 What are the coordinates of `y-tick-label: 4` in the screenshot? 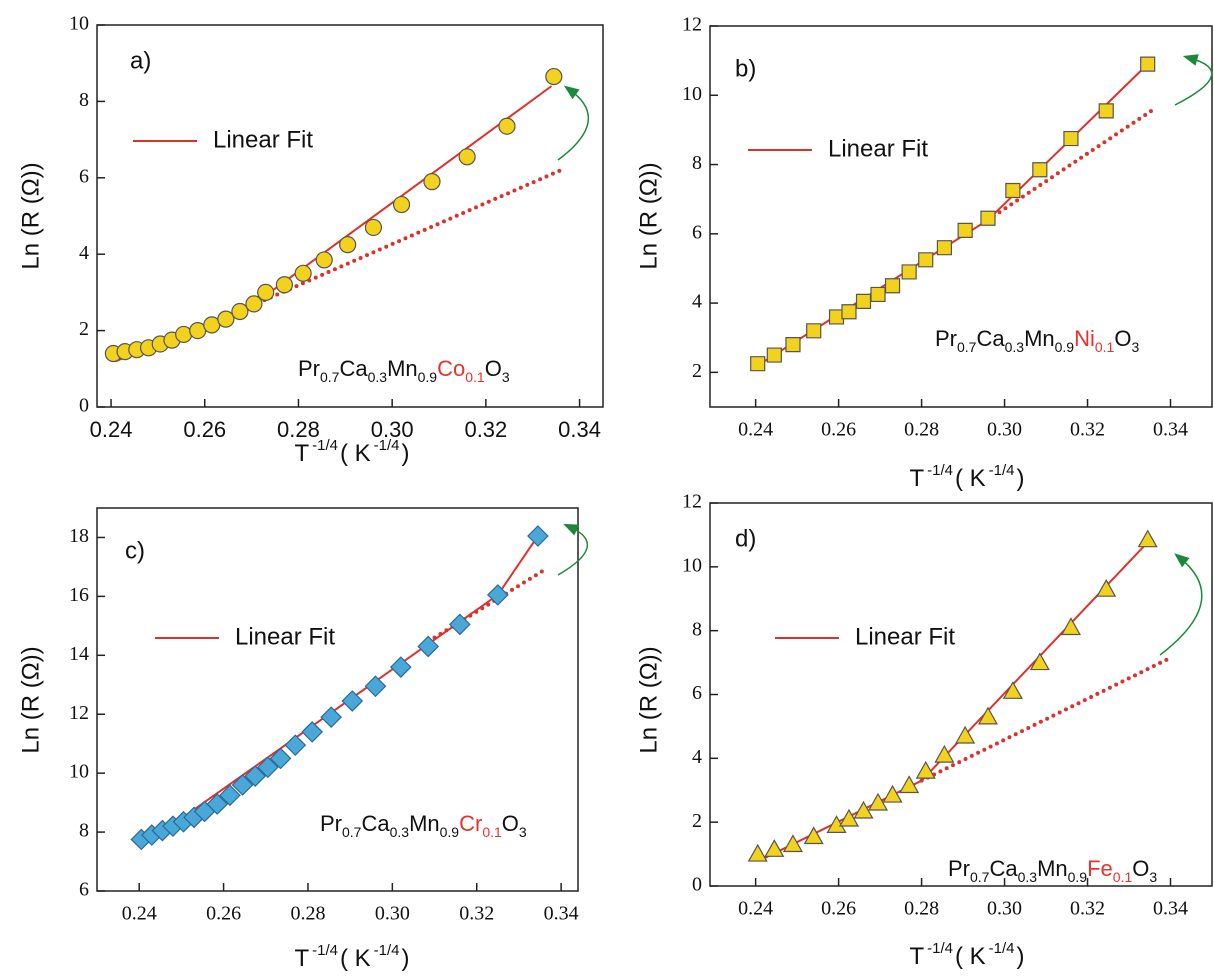 It's located at (697, 757).